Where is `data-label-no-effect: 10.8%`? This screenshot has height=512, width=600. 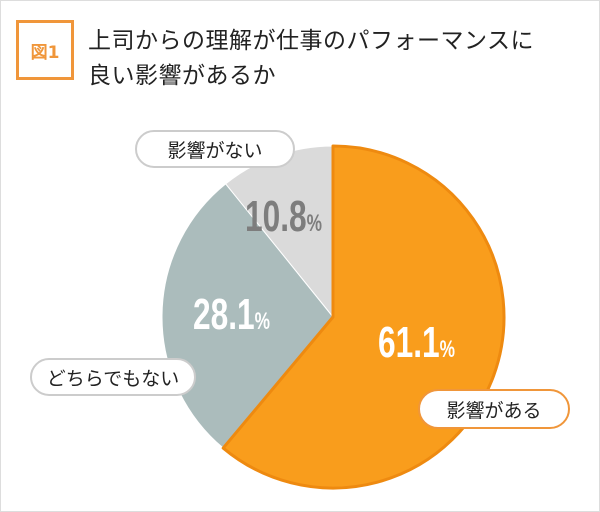 data-label-no-effect: 10.8% is located at coordinates (284, 216).